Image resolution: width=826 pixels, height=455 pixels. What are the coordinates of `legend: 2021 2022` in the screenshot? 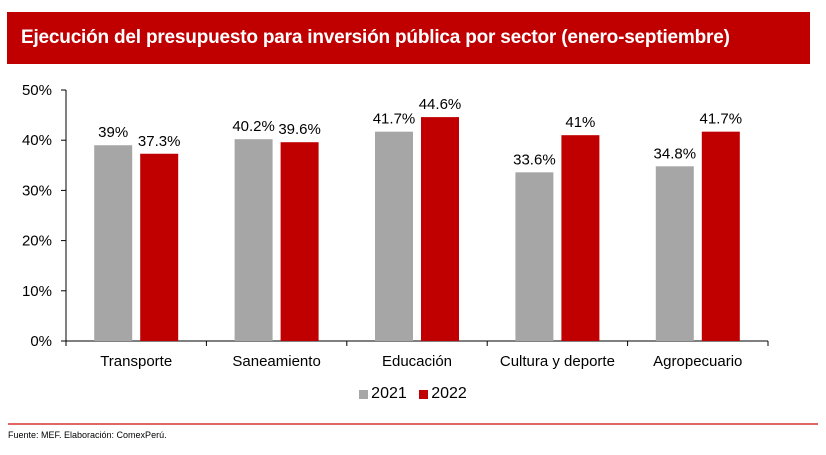 It's located at (413, 394).